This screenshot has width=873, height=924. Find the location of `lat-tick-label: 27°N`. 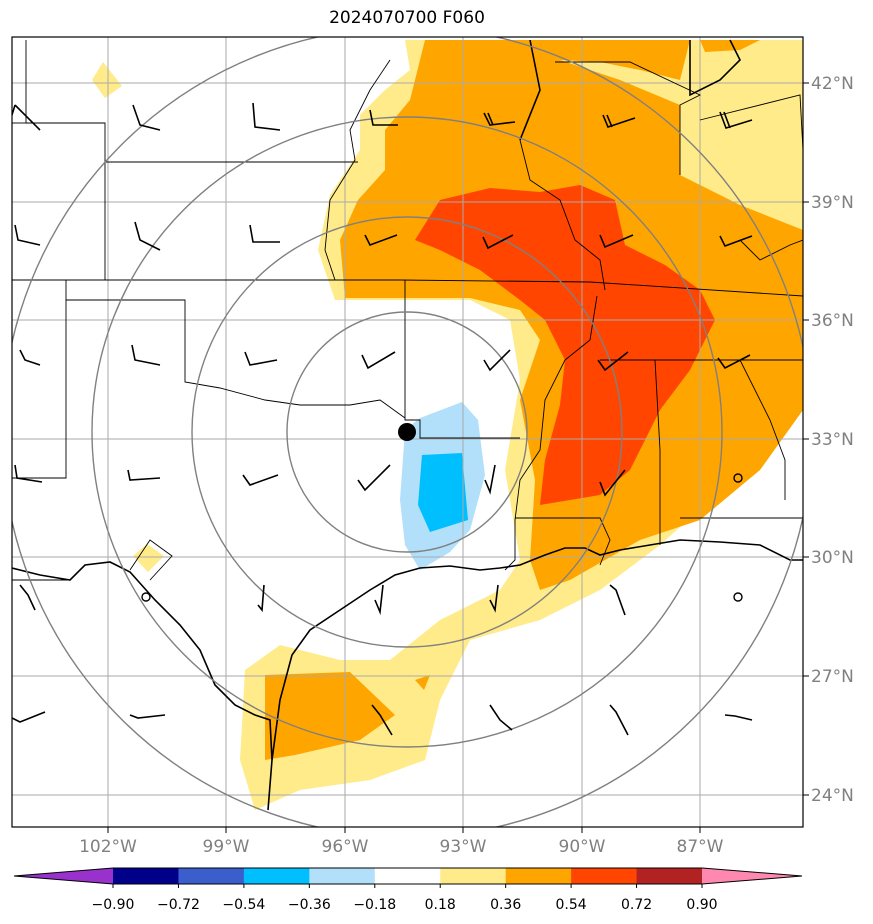

lat-tick-label: 27°N is located at coordinates (832, 677).